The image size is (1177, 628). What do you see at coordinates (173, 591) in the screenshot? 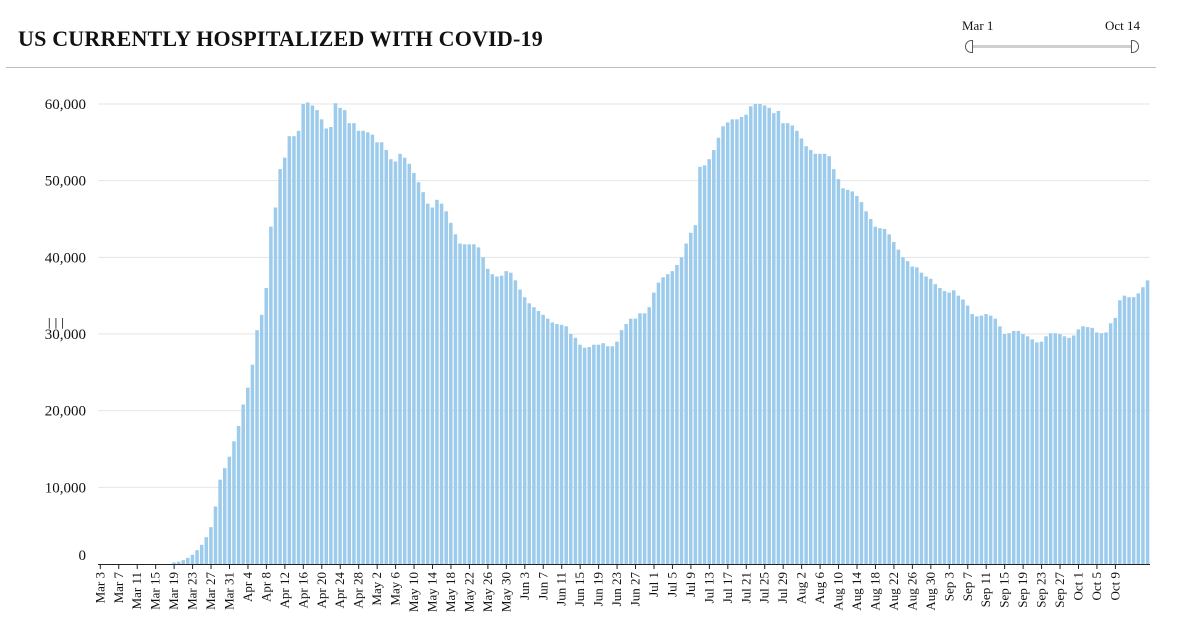
I see `x-tick-label: Mar 19` at bounding box center [173, 591].